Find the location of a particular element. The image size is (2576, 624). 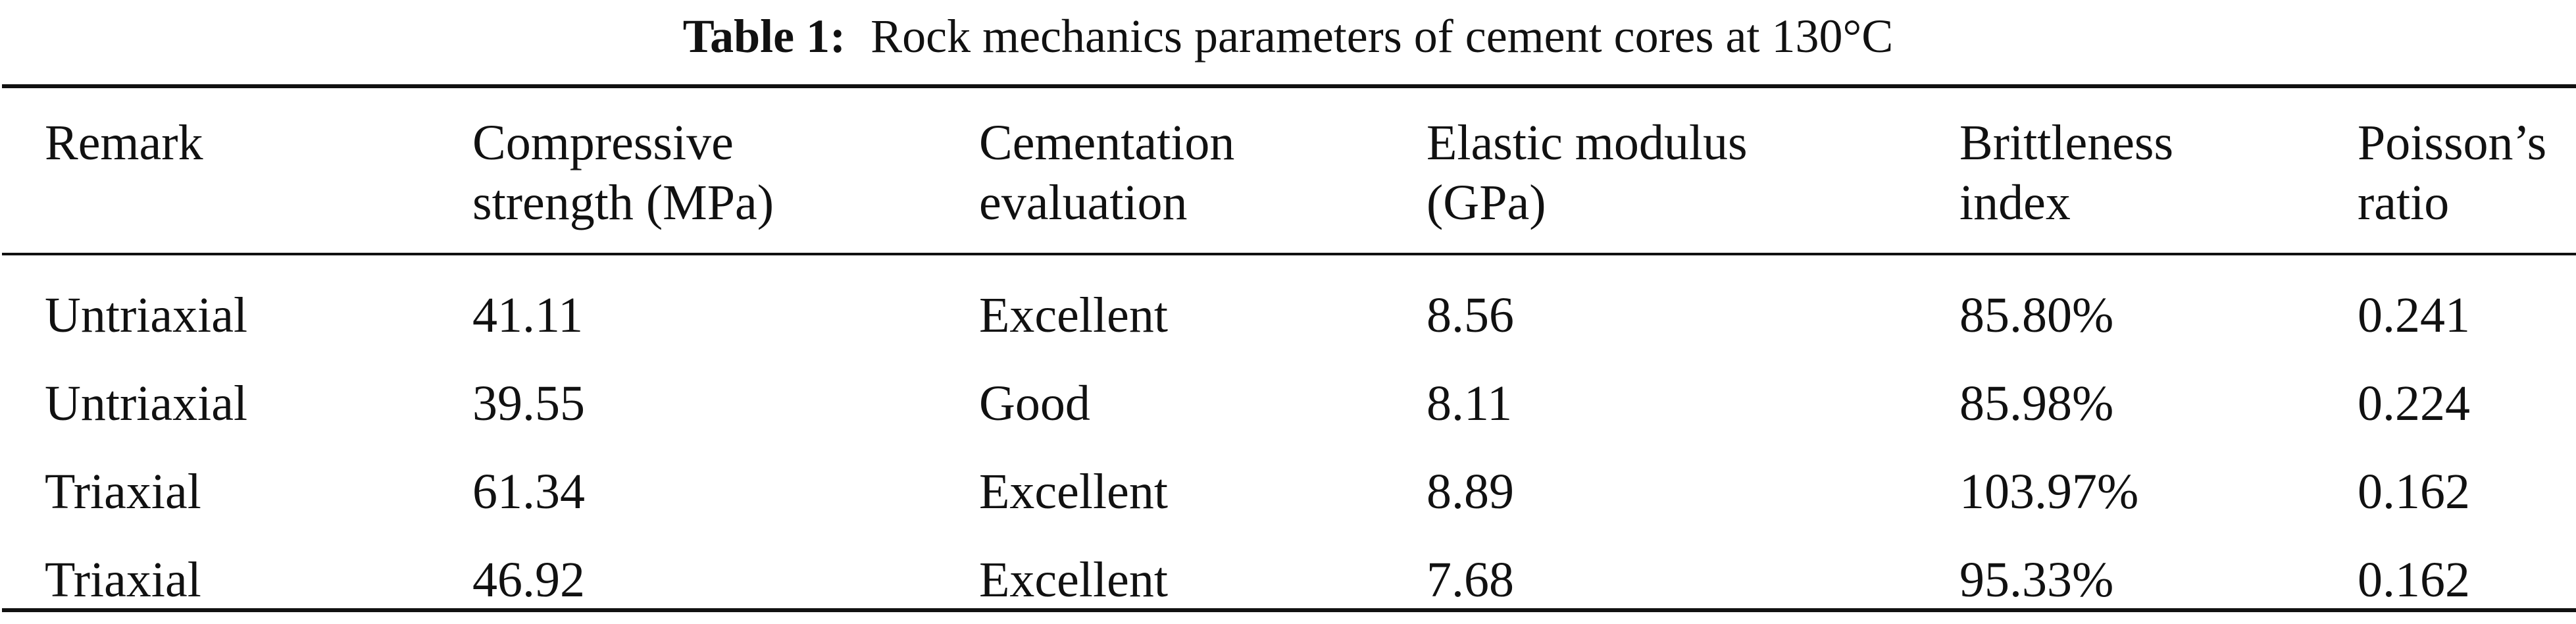

cell-cementation-evaluation: Good is located at coordinates (1034, 403).